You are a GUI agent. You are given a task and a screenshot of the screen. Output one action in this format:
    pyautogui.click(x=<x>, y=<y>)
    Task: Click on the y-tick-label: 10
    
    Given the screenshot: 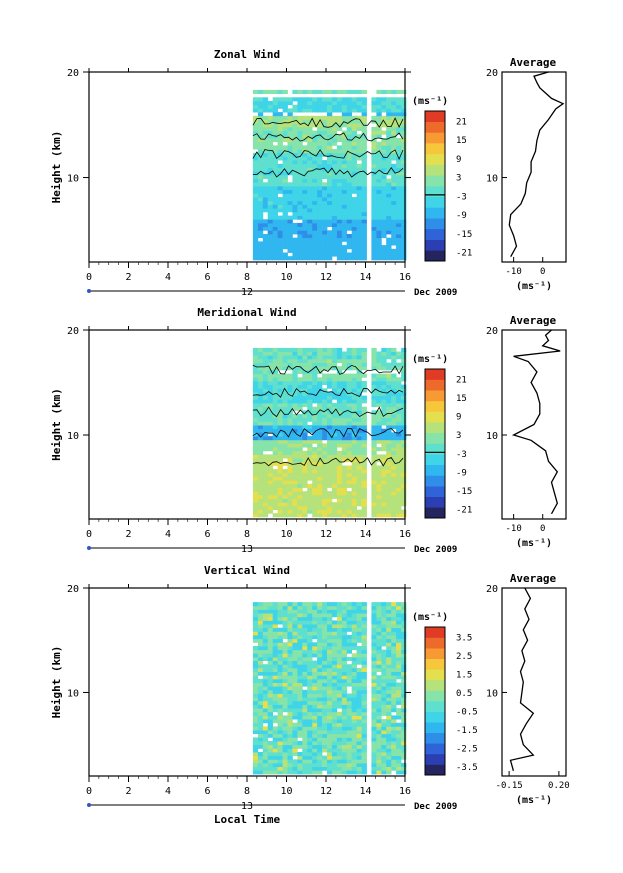 What is the action you would take?
    pyautogui.click(x=73, y=179)
    